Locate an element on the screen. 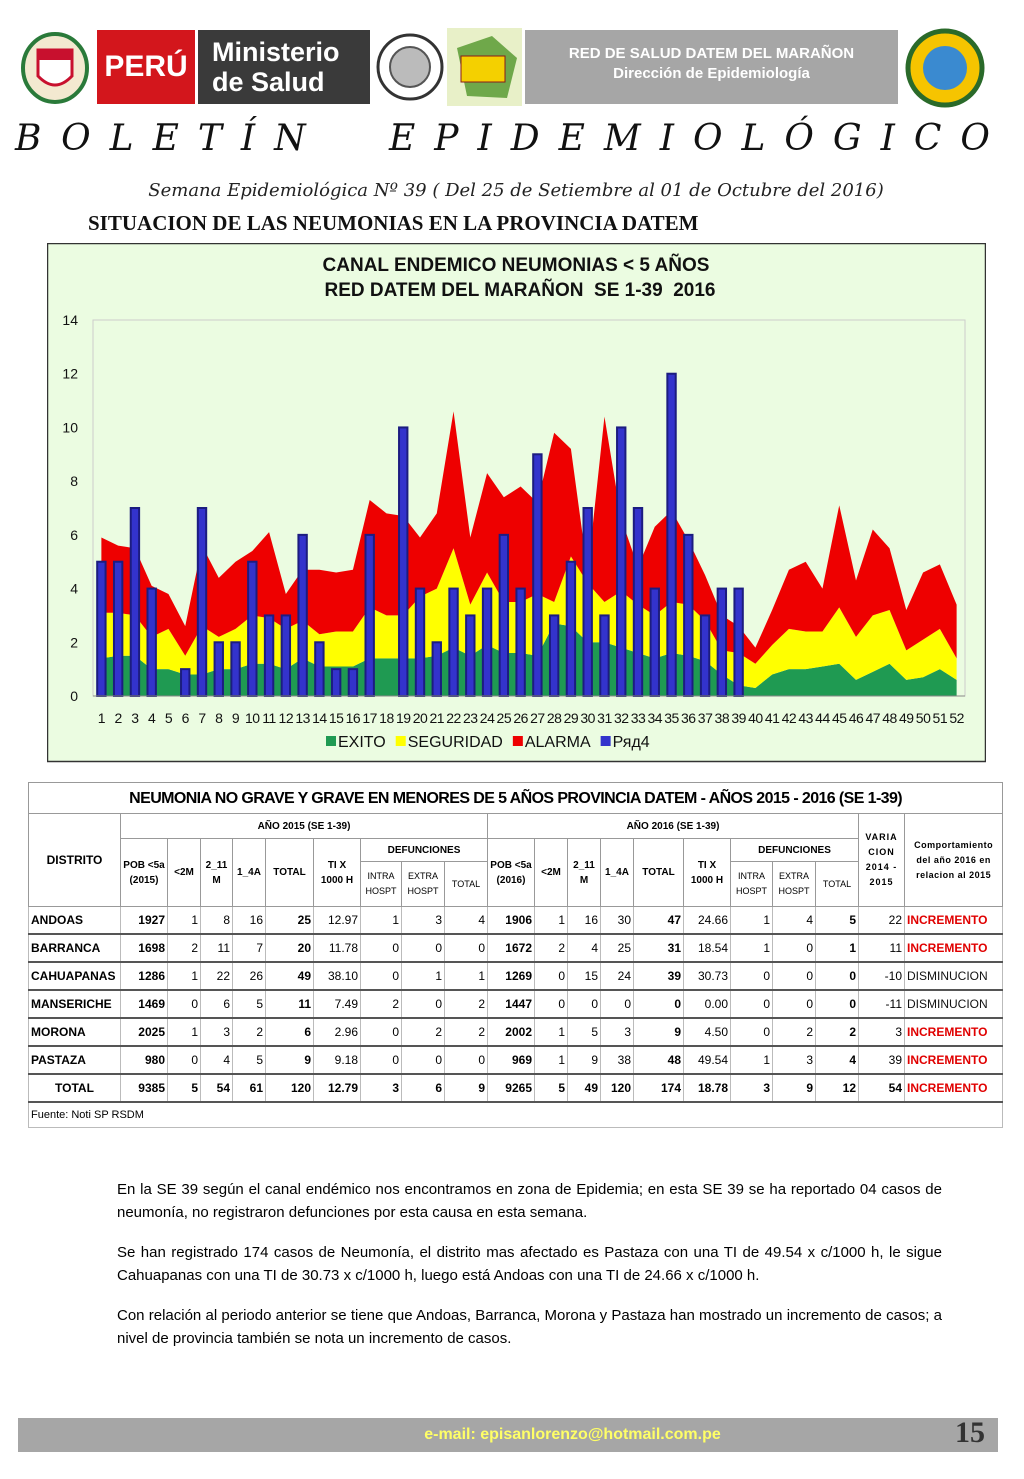 This screenshot has width=1024, height=1479. value-cell: 120 is located at coordinates (617, 1088).